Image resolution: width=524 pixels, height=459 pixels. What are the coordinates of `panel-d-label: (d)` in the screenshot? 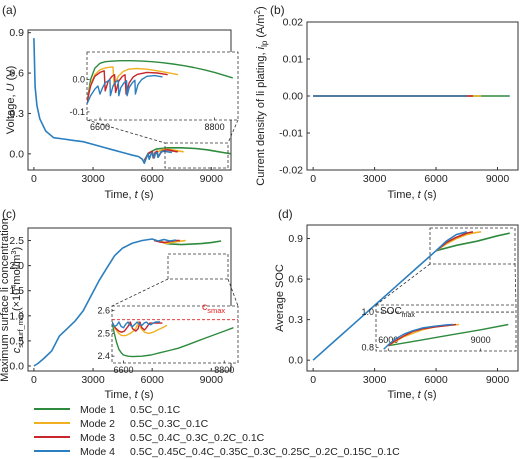 It's located at (285, 214).